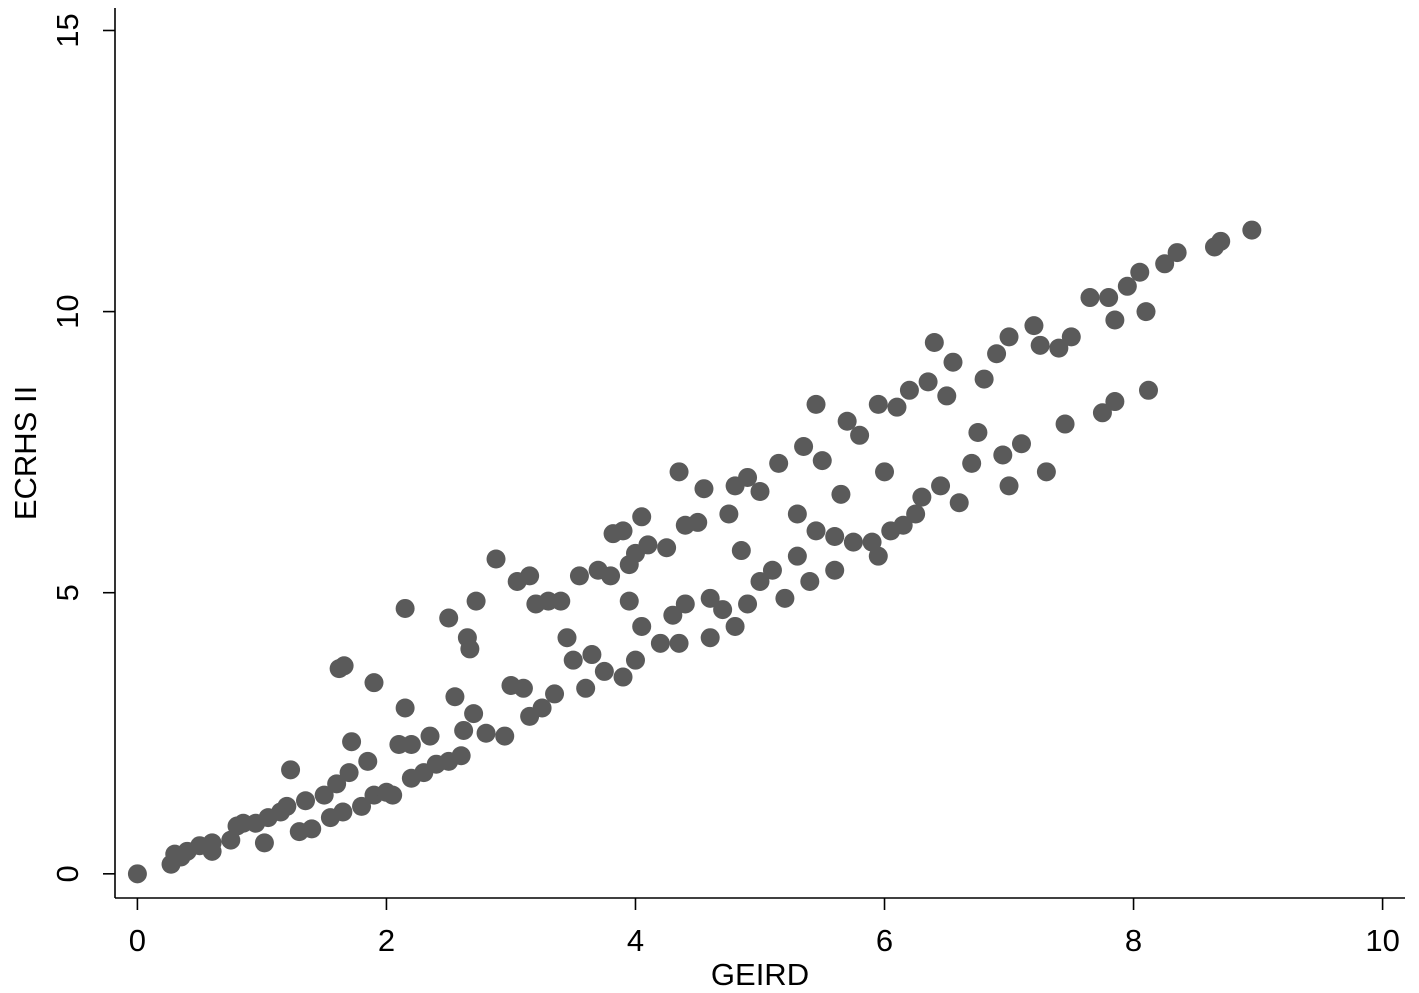 Image resolution: width=1419 pixels, height=993 pixels. Describe the element at coordinates (386, 940) in the screenshot. I see `x-tick-label: 2` at that location.